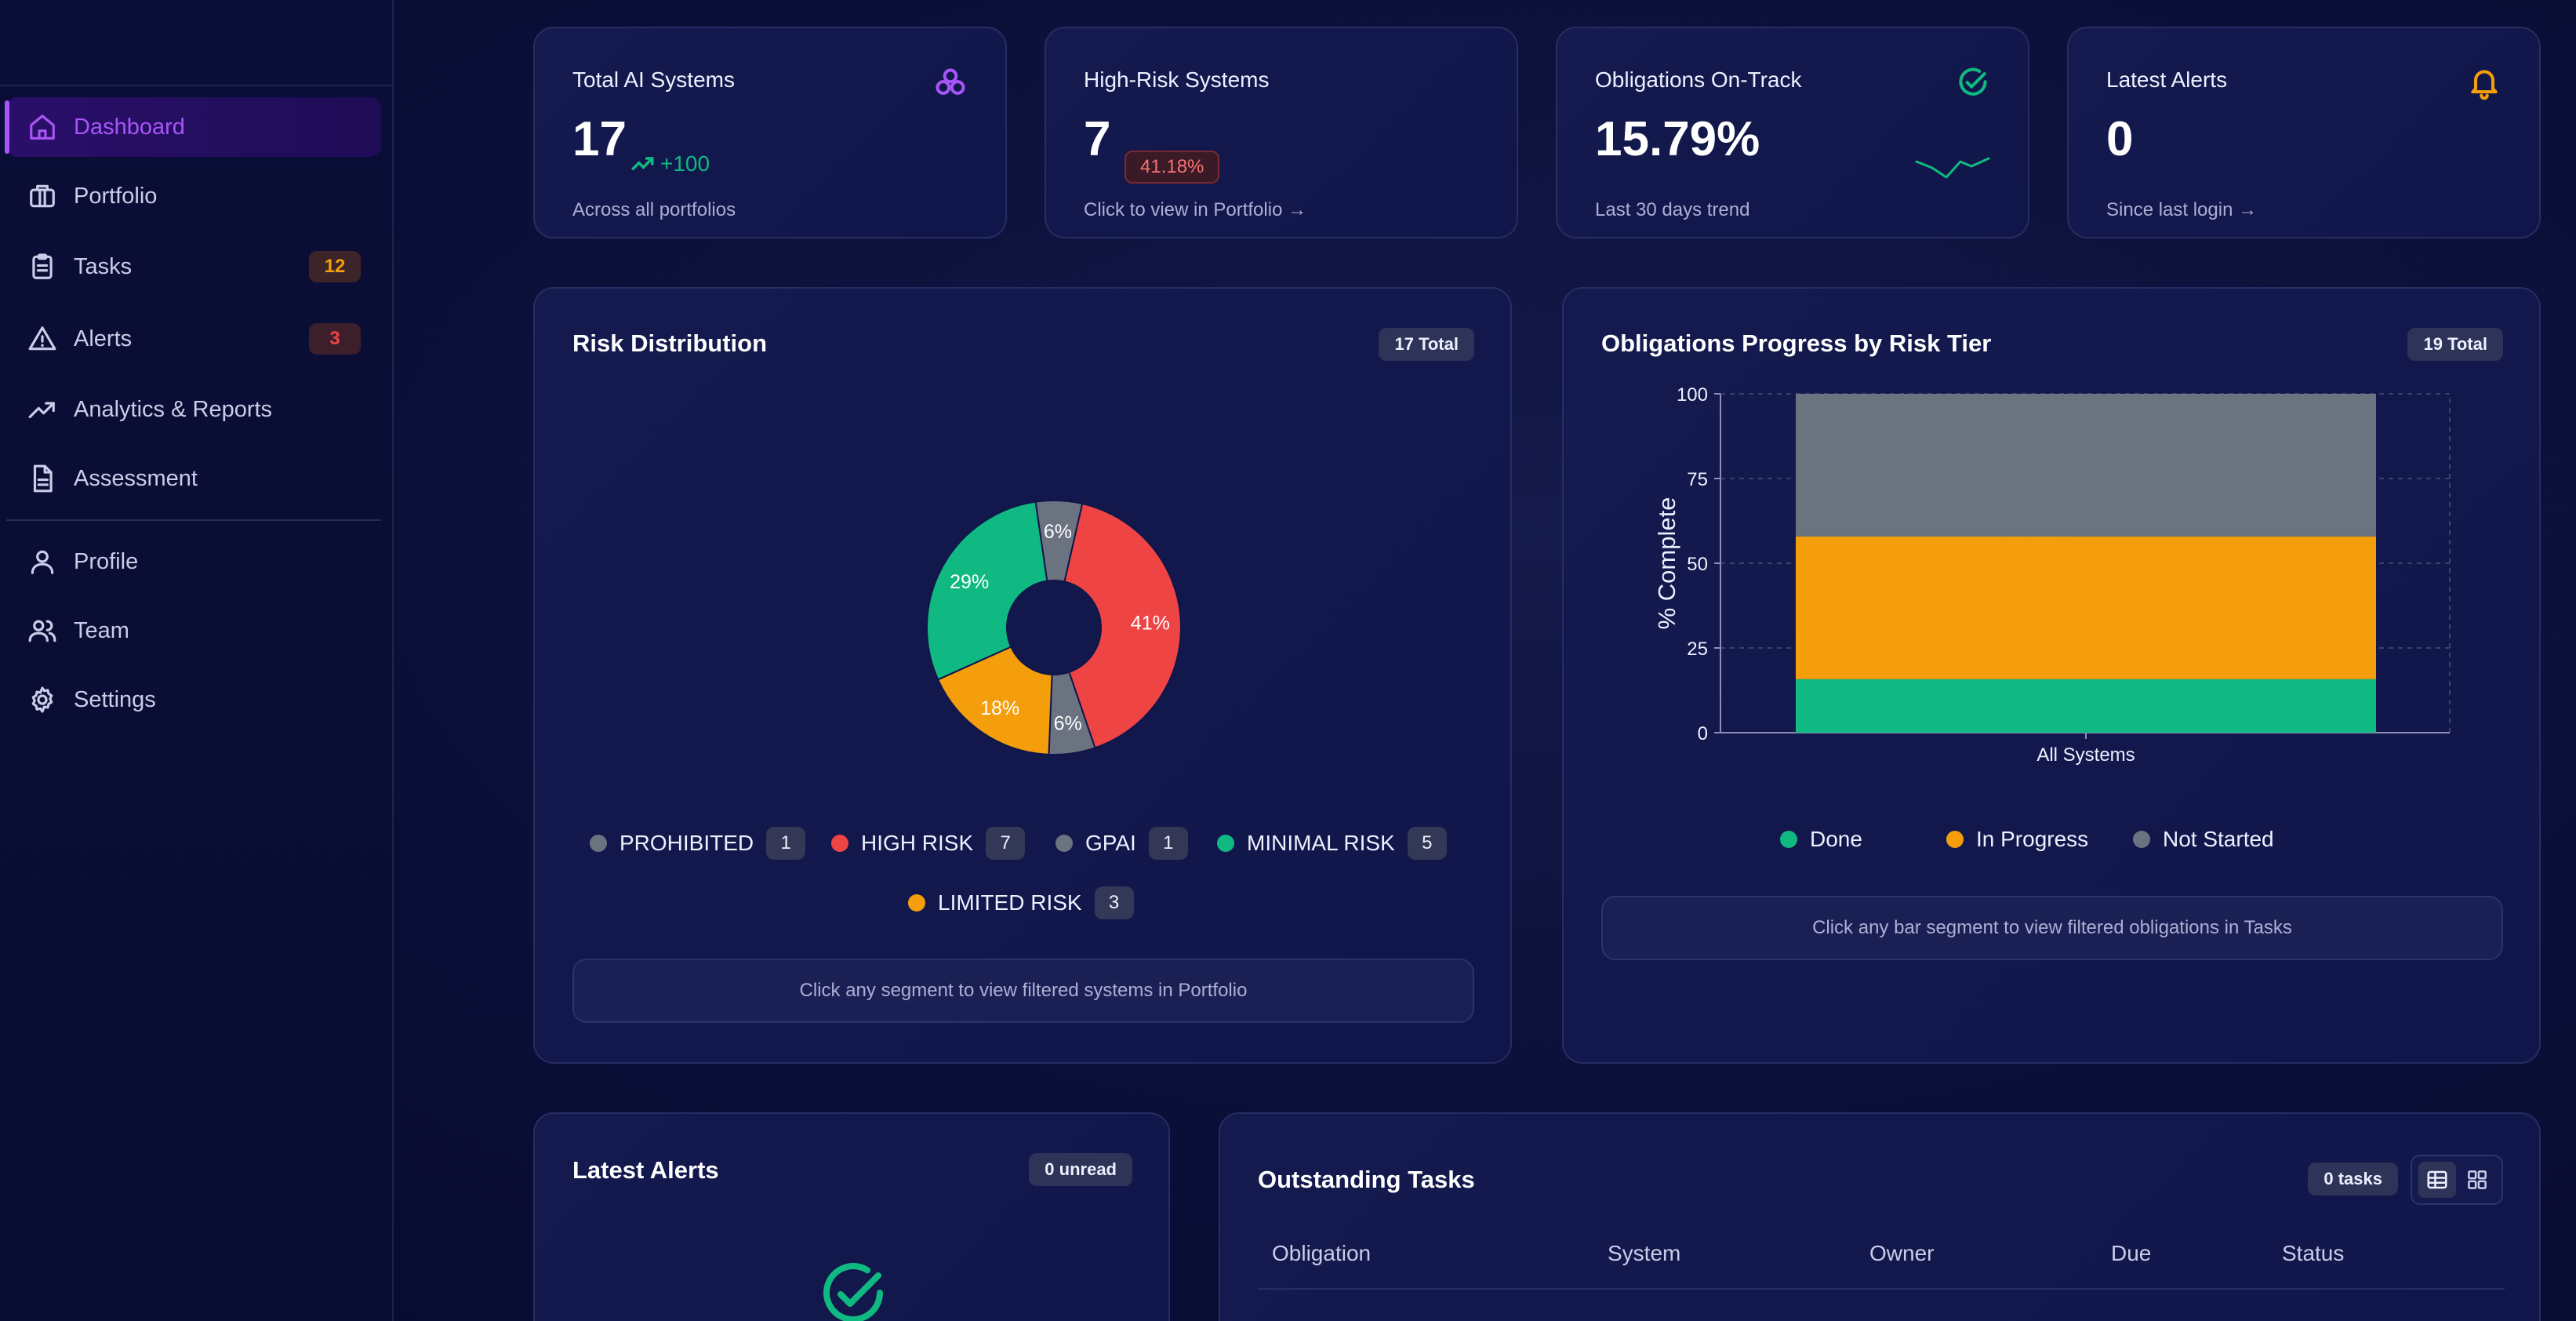  Describe the element at coordinates (42, 127) in the screenshot. I see `home-icon` at that location.